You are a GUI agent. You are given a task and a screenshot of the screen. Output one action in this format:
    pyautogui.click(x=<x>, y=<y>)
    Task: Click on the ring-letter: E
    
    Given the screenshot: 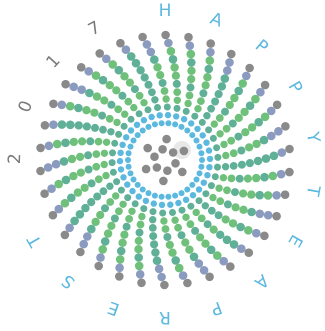 What is the action you would take?
    pyautogui.click(x=113, y=308)
    